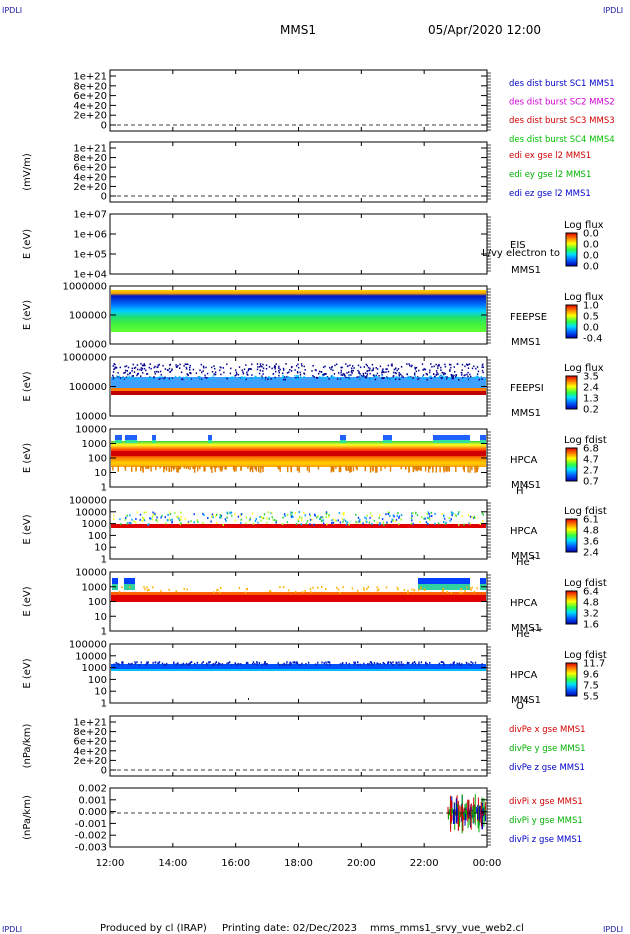  What do you see at coordinates (91, 430) in the screenshot?
I see `y-tick-label: 10000` at bounding box center [91, 430].